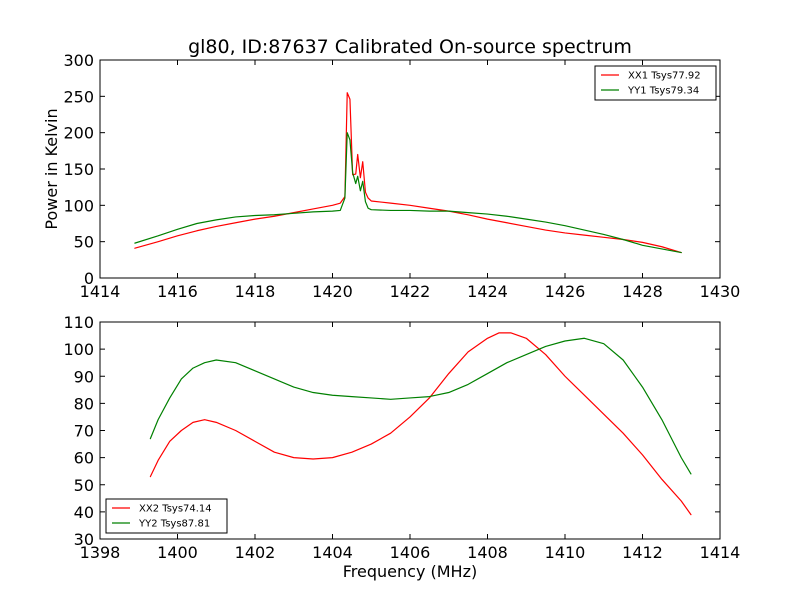 Image resolution: width=800 pixels, height=600 pixels. Describe the element at coordinates (177, 291) in the screenshot. I see `top-x-tick-label: 1416` at that location.